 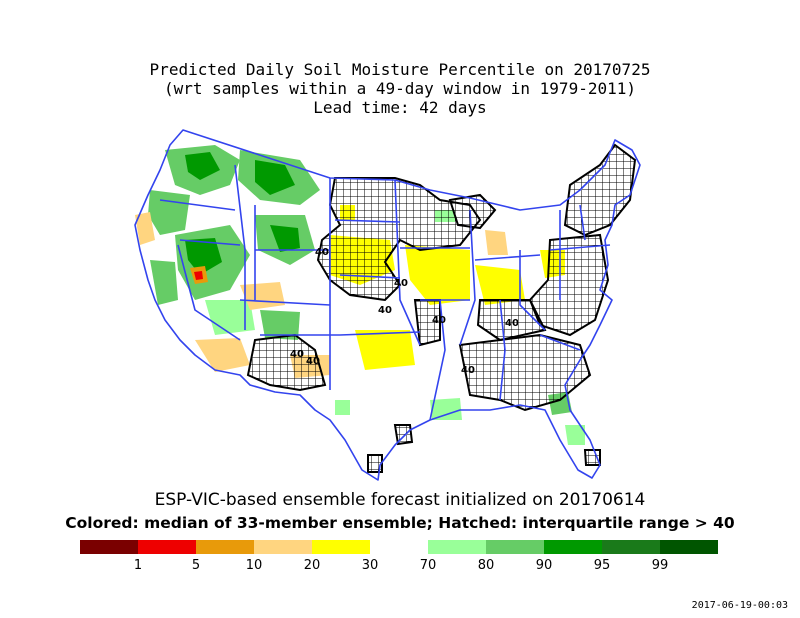 What do you see at coordinates (602, 565) in the screenshot?
I see `legend-label: 95` at bounding box center [602, 565].